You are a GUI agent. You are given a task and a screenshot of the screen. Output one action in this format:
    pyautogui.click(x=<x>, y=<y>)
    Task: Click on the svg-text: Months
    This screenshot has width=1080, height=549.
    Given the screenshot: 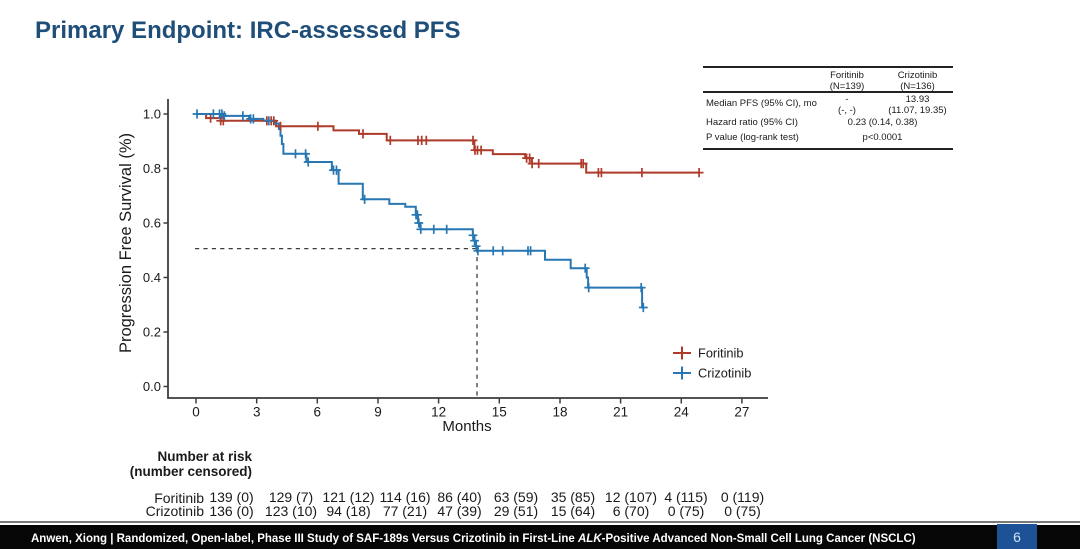 What is the action you would take?
    pyautogui.click(x=466, y=426)
    